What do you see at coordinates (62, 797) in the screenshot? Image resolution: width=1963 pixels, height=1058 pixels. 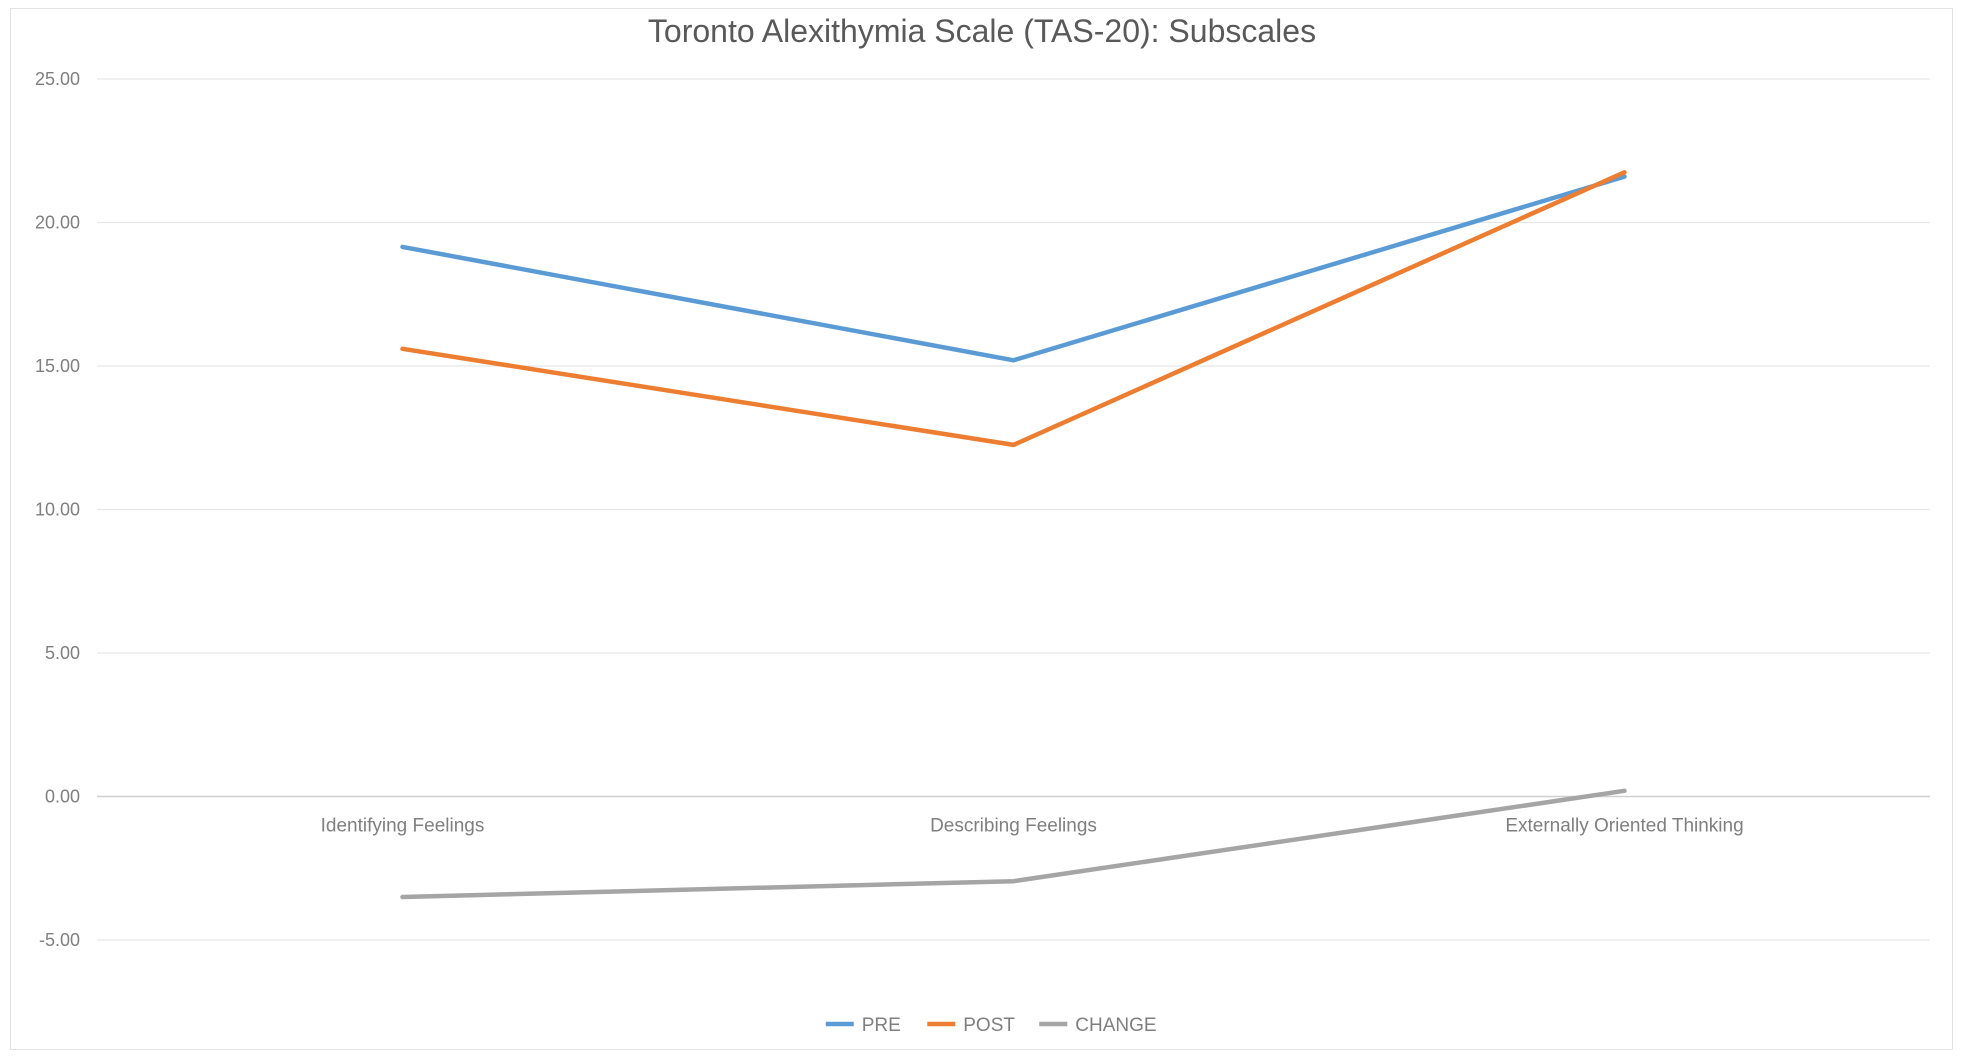 I see `y-tick-label: 0.00` at bounding box center [62, 797].